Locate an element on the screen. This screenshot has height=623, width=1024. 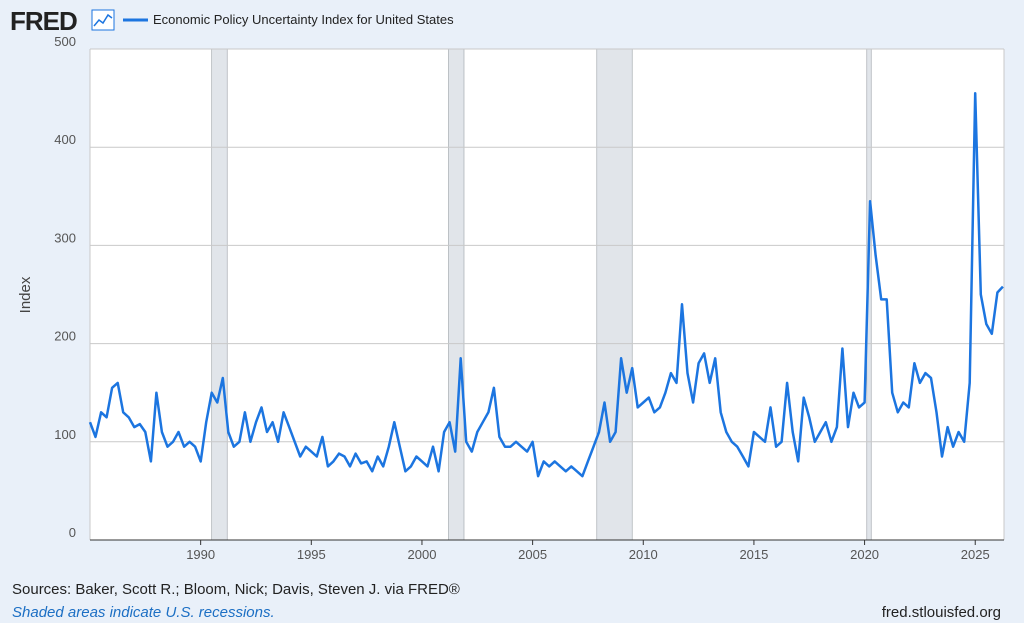
x-tick-label: 1990 is located at coordinates (200, 554).